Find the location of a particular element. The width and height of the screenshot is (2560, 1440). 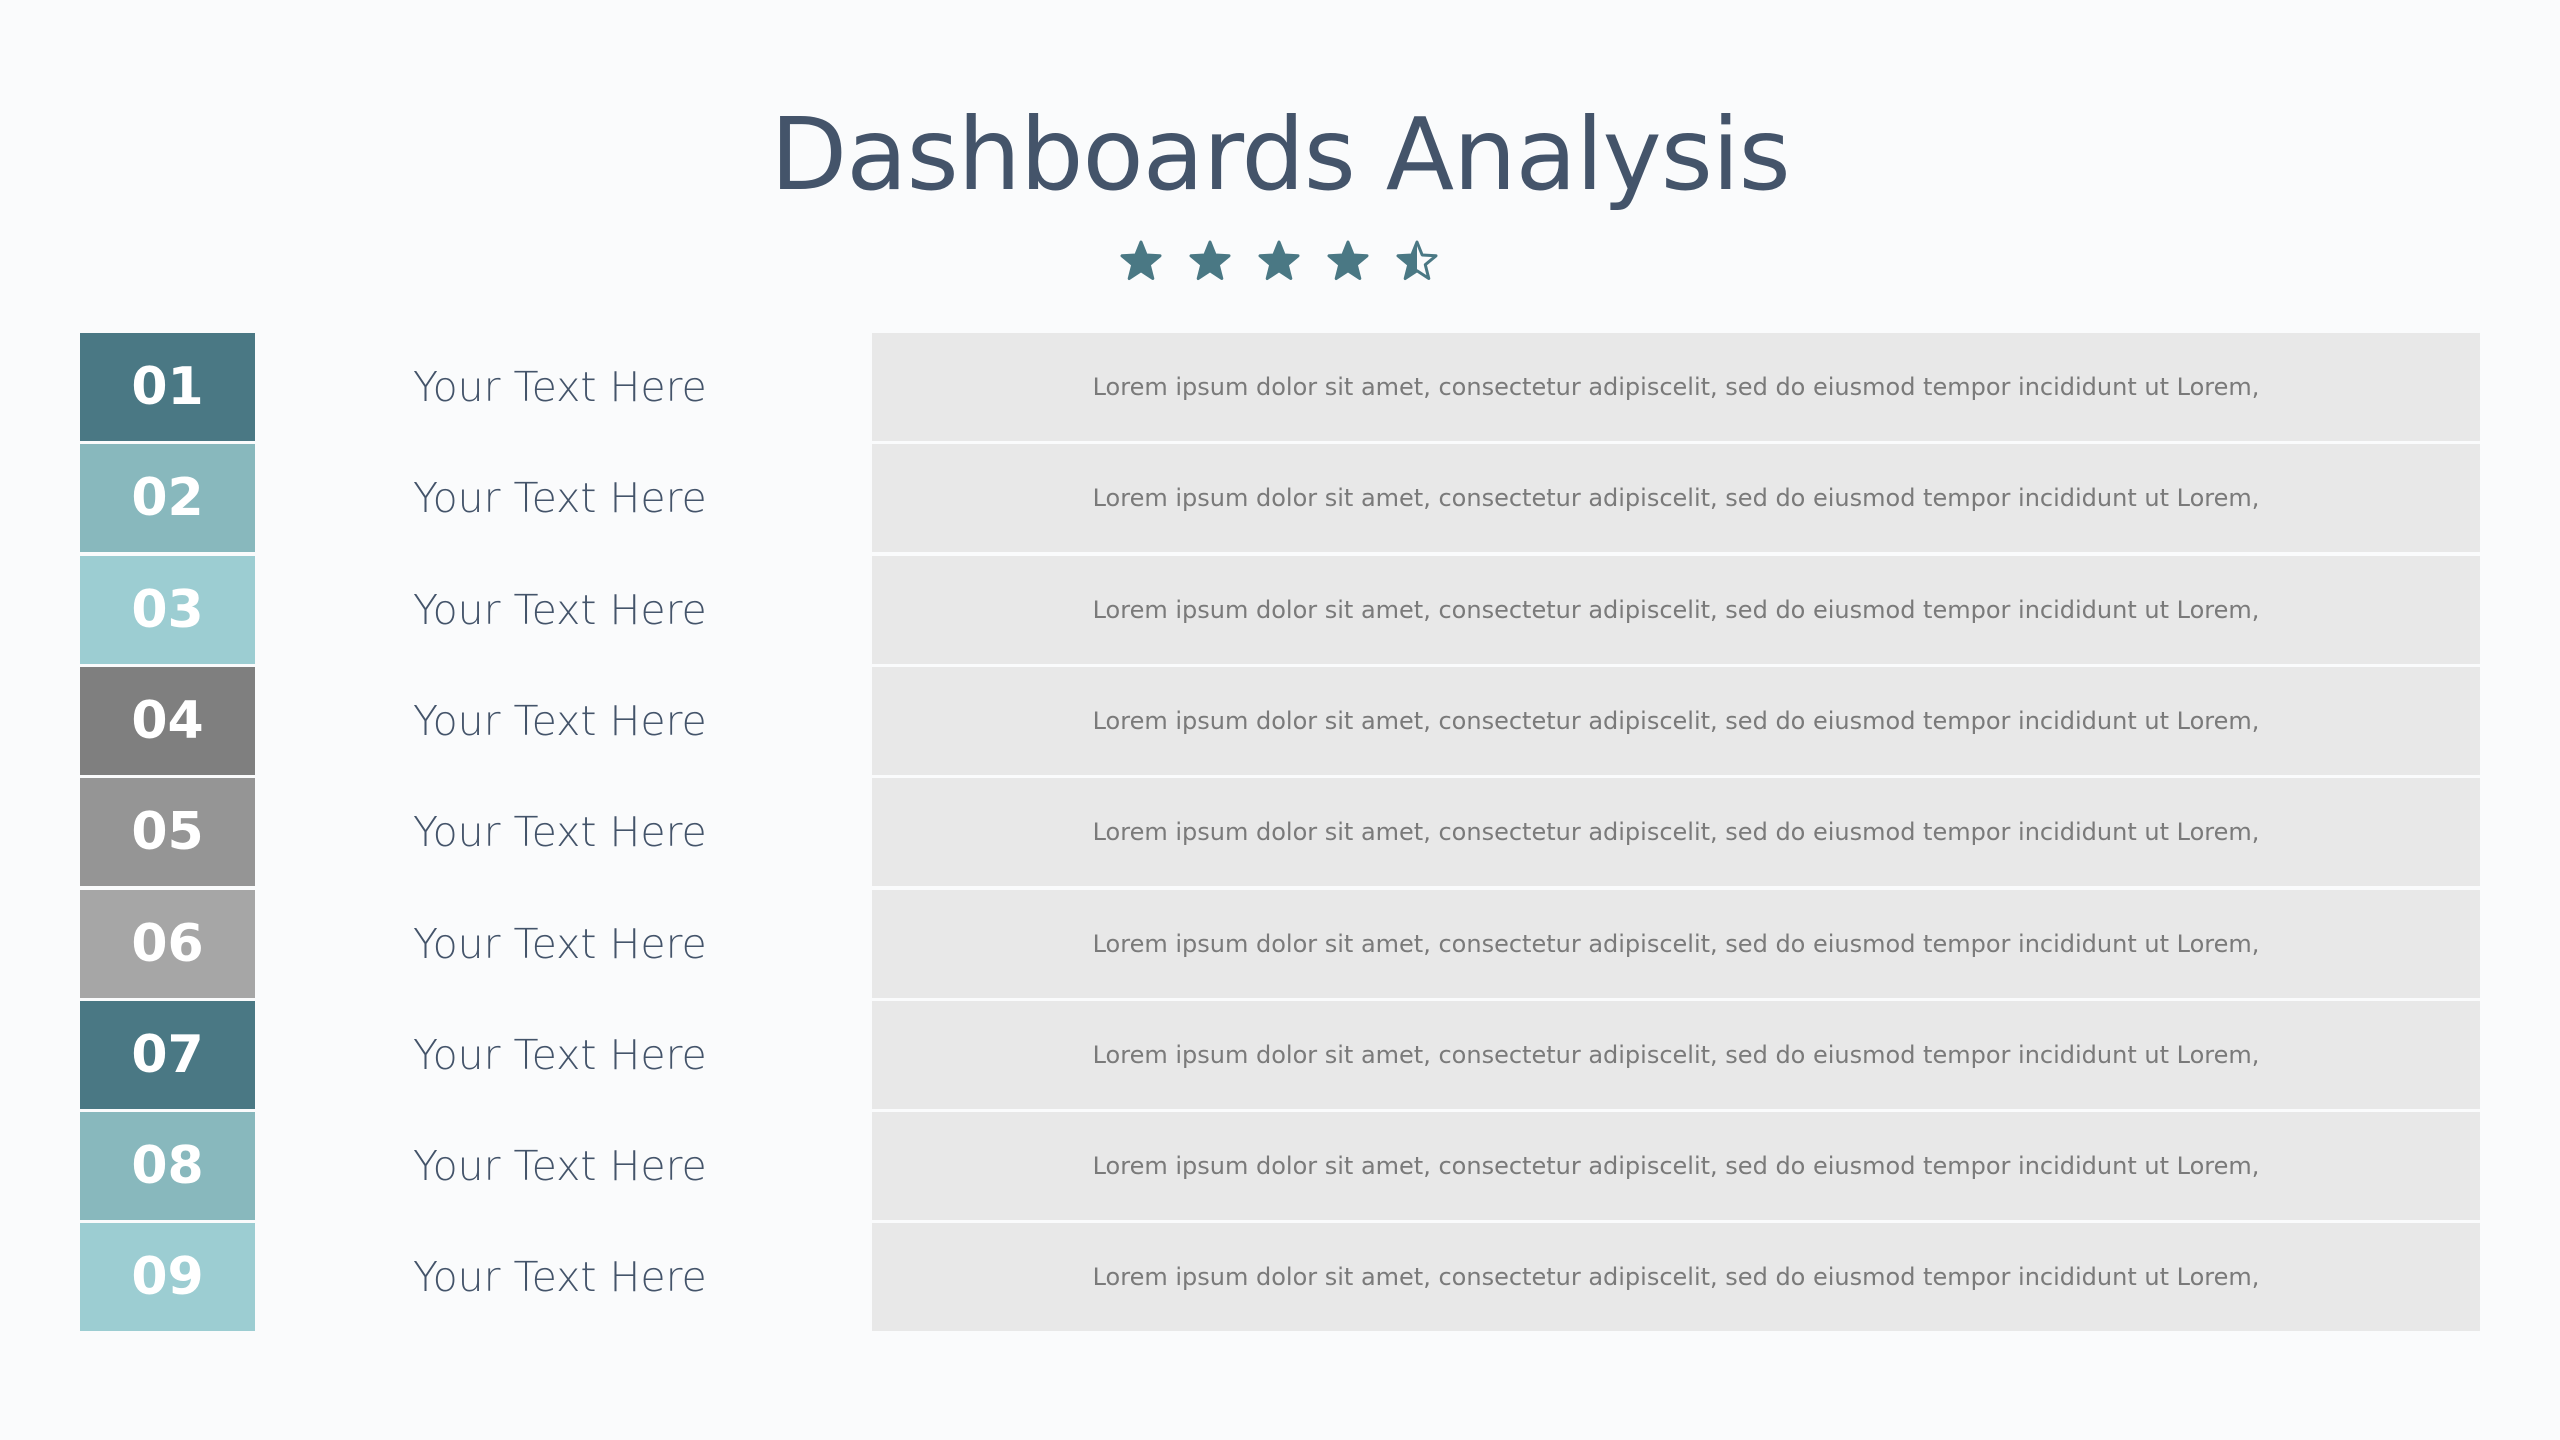

item-number-badge: 01 is located at coordinates (167, 387).